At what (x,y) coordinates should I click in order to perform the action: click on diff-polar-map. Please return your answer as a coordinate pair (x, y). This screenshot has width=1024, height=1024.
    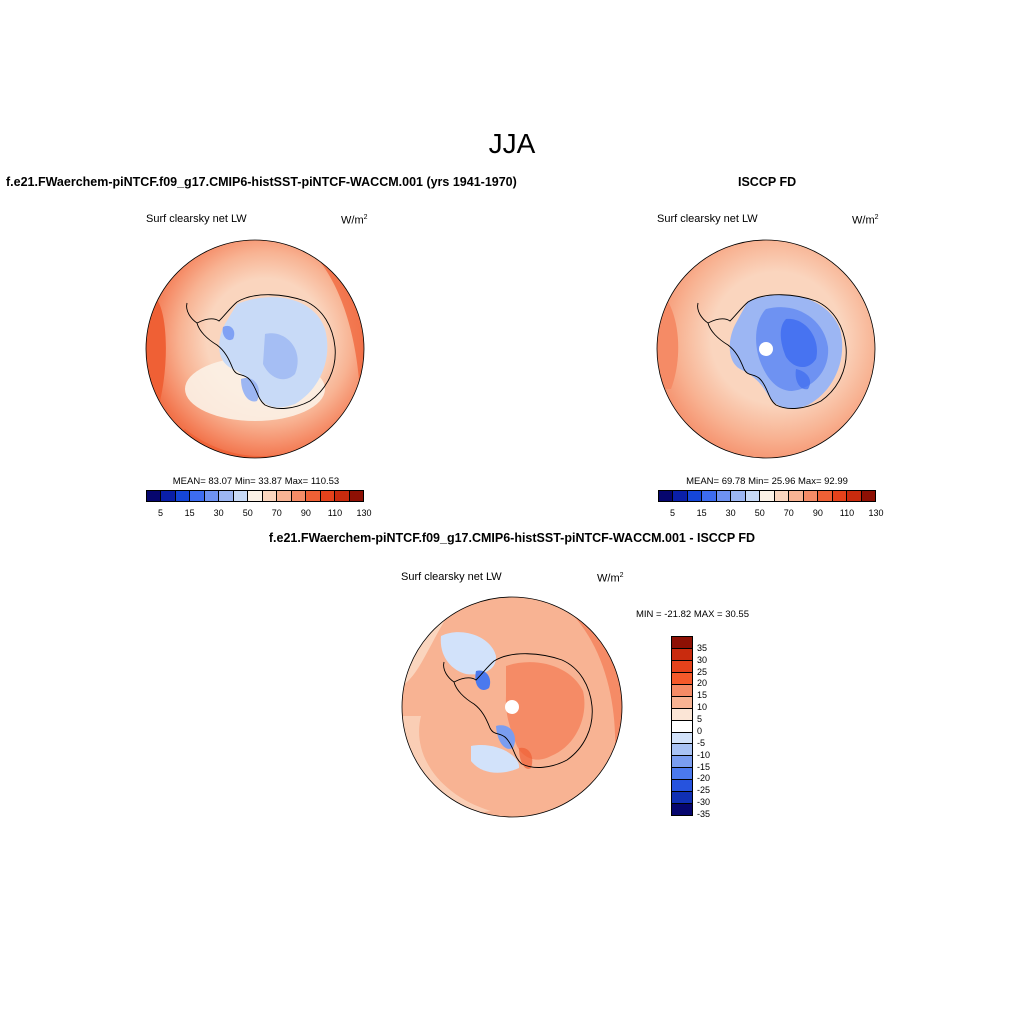
    Looking at the image, I should click on (512, 707).